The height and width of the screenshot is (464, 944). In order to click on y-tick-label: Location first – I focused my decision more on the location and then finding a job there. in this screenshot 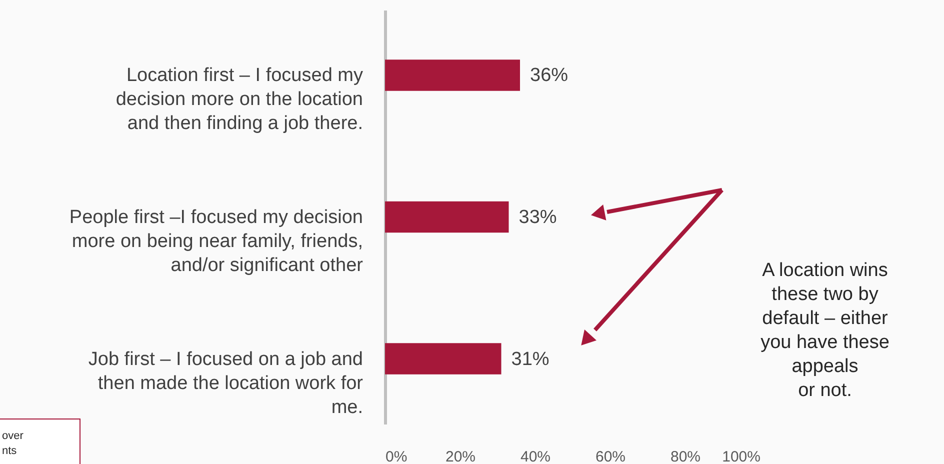, I will do `click(240, 99)`.